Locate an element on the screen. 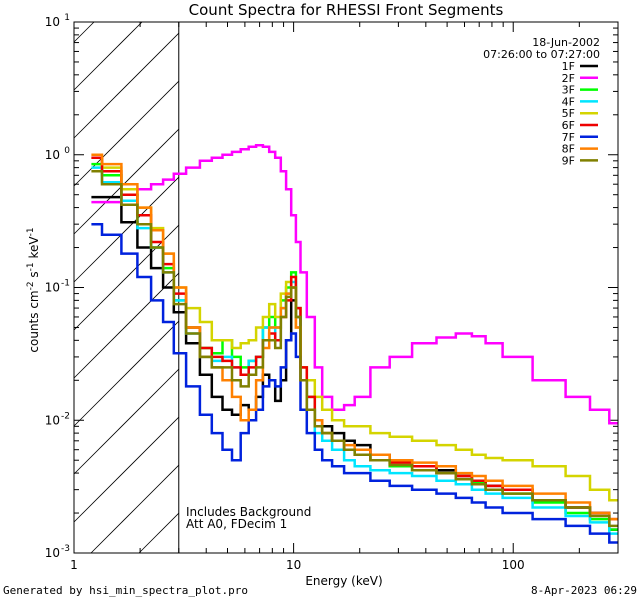 The image size is (640, 600). annotation-attenuator: Att A0, FDecim 1 is located at coordinates (236, 524).